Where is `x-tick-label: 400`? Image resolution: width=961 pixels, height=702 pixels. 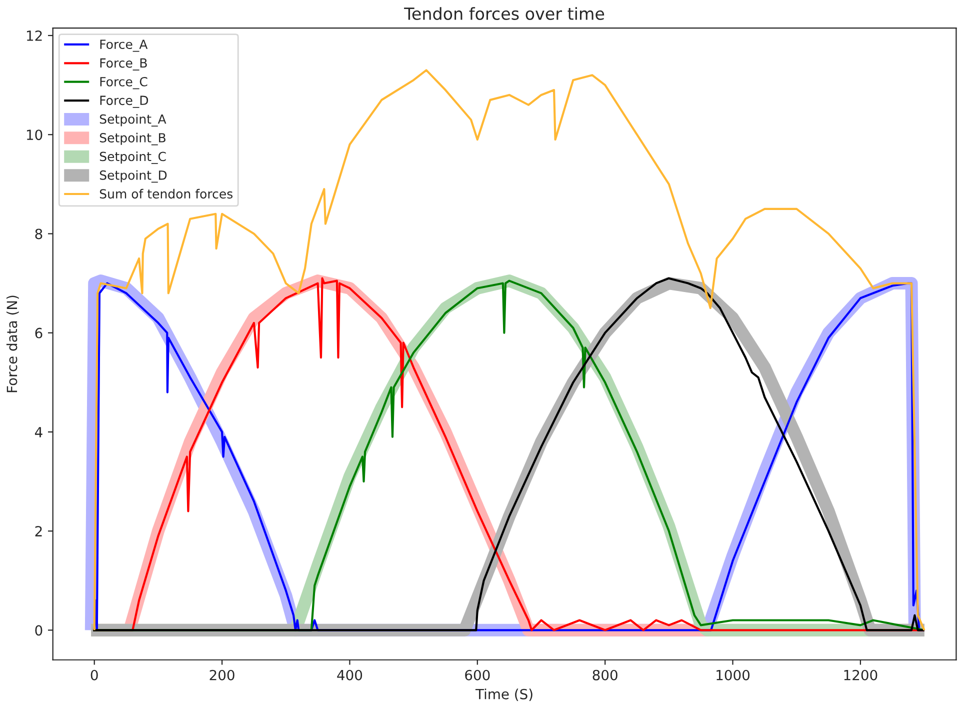
x-tick-label: 400 is located at coordinates (349, 675).